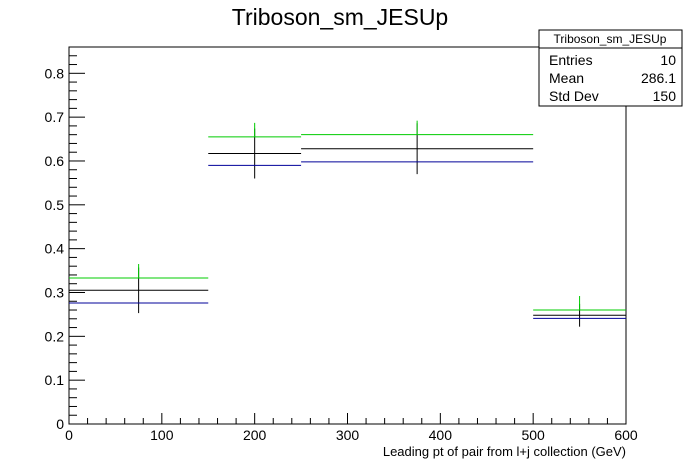 The height and width of the screenshot is (472, 696). I want to click on y-tick-label: 0.1, so click(55, 380).